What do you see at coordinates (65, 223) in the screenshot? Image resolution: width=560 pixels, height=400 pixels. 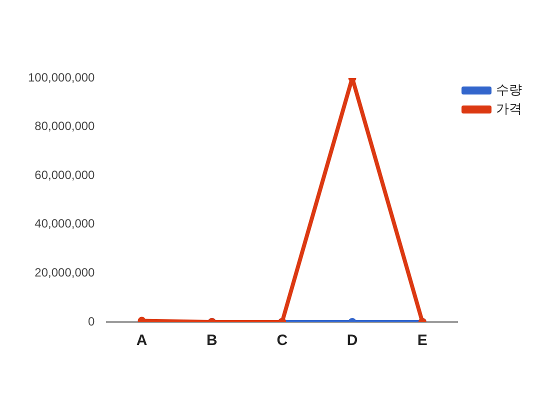 I see `y-tick-label: 40,000,000` at bounding box center [65, 223].